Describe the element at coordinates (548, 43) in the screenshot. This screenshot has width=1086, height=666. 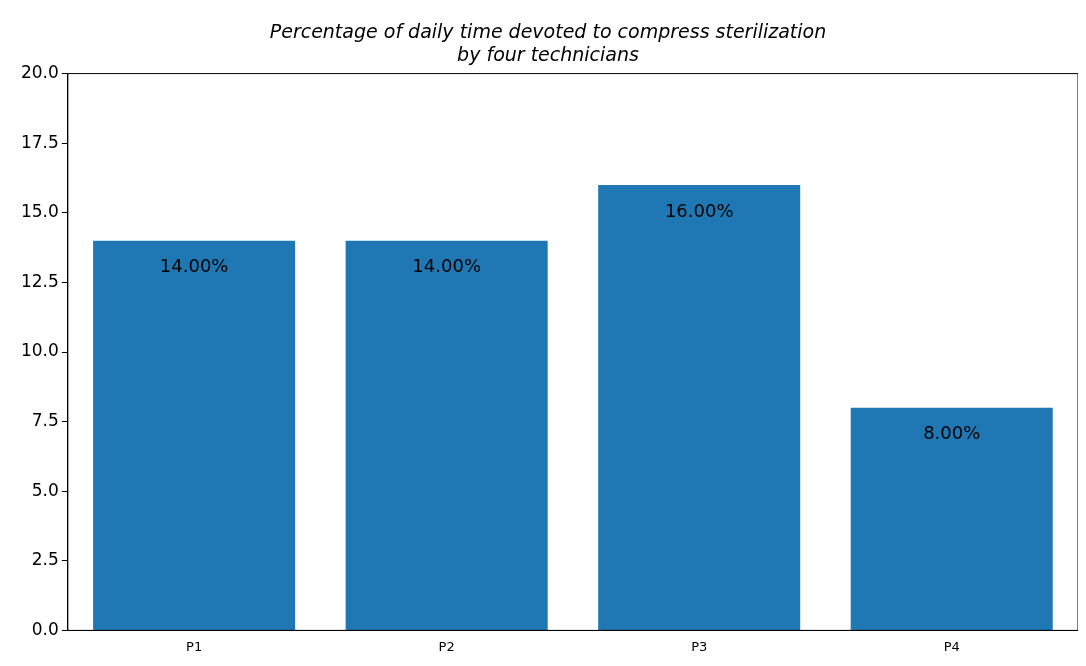
I see `chart-title: Percentage of daily time devoted to compress sterilization by four technicians` at that location.